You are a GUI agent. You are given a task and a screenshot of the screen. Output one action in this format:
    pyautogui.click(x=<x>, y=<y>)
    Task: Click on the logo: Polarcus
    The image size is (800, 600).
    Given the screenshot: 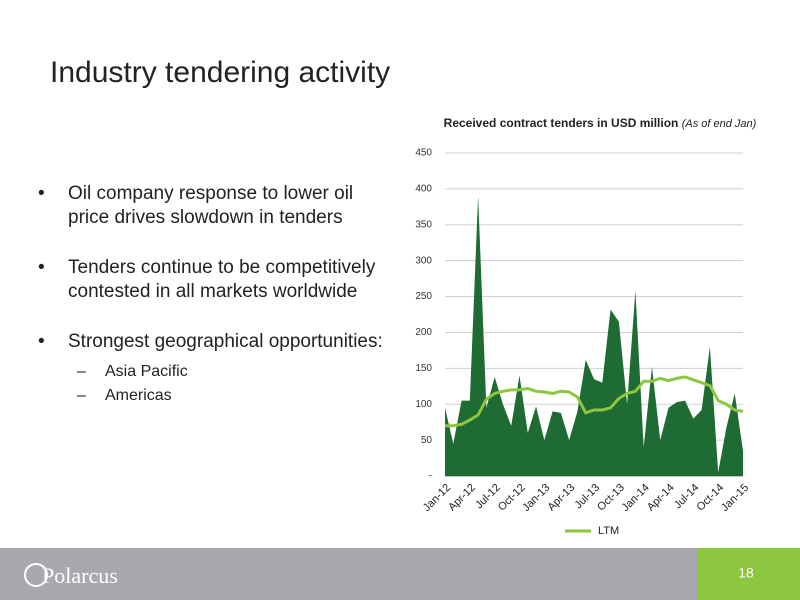 What is the action you would take?
    pyautogui.click(x=80, y=575)
    